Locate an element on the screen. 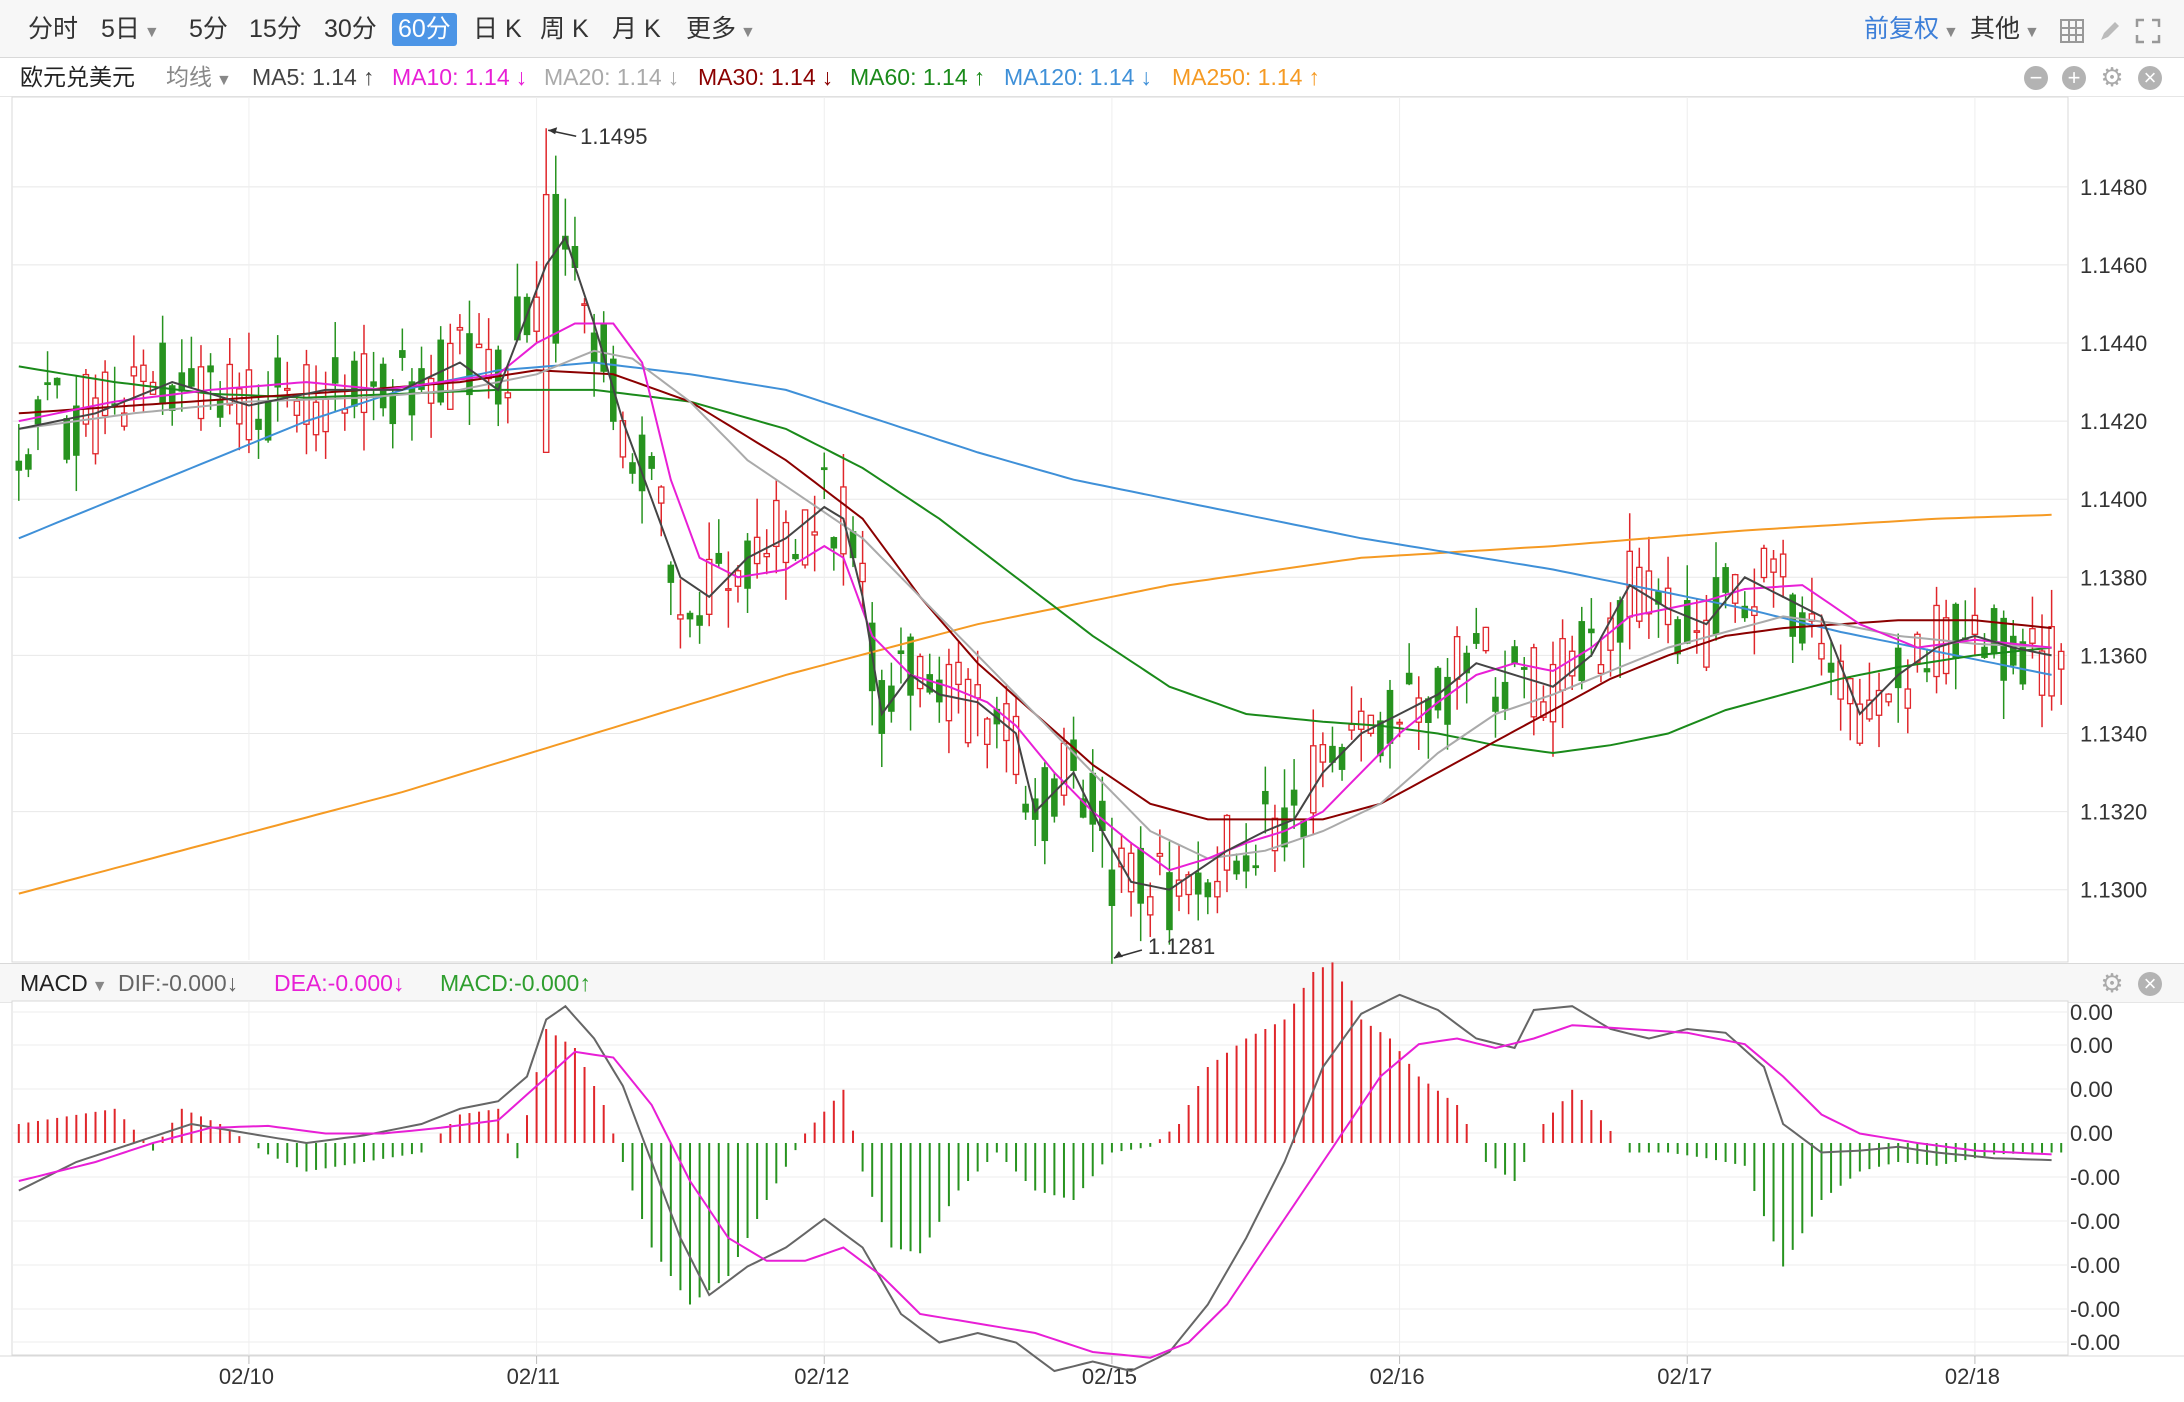 Image resolution: width=2184 pixels, height=1402 pixels. other-dropdown: 其他 ▼ is located at coordinates (2005, 29).